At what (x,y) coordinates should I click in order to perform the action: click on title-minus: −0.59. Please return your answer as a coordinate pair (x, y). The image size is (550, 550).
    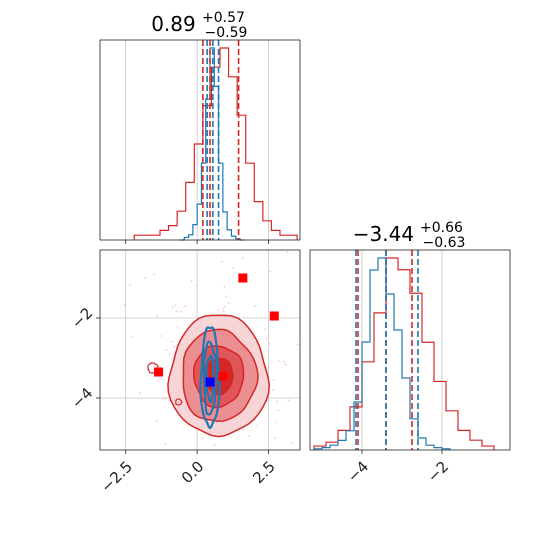
    Looking at the image, I should click on (226, 33).